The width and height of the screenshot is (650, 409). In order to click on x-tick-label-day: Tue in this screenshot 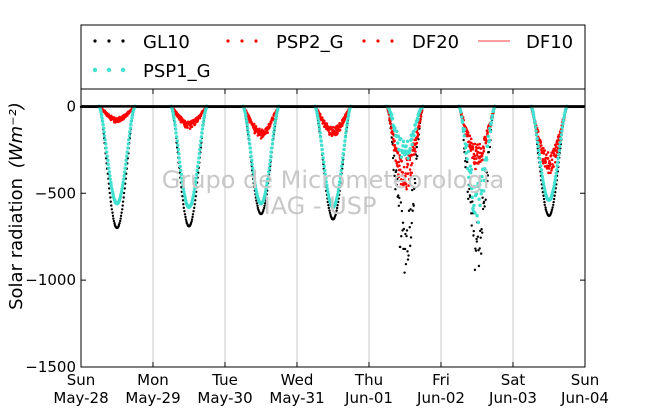, I will do `click(224, 380)`.